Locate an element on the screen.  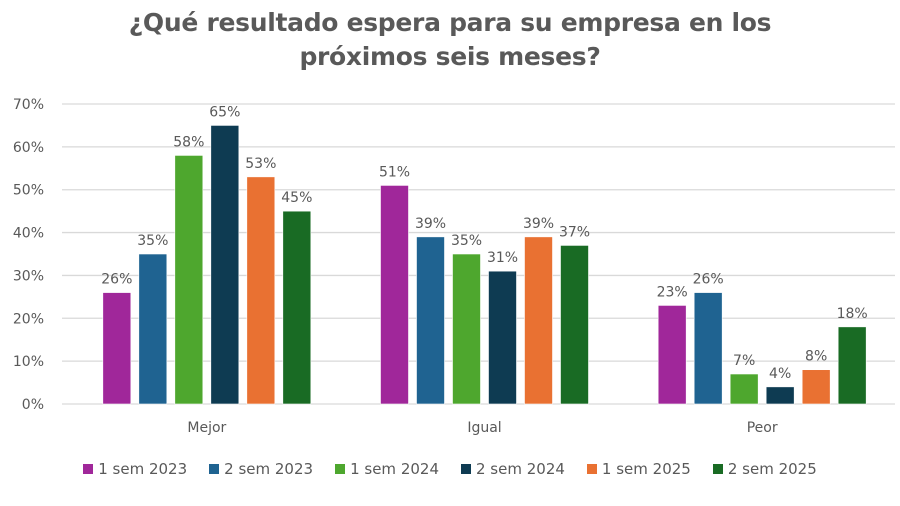
legend-label: 2 sem 2025 is located at coordinates (772, 469).